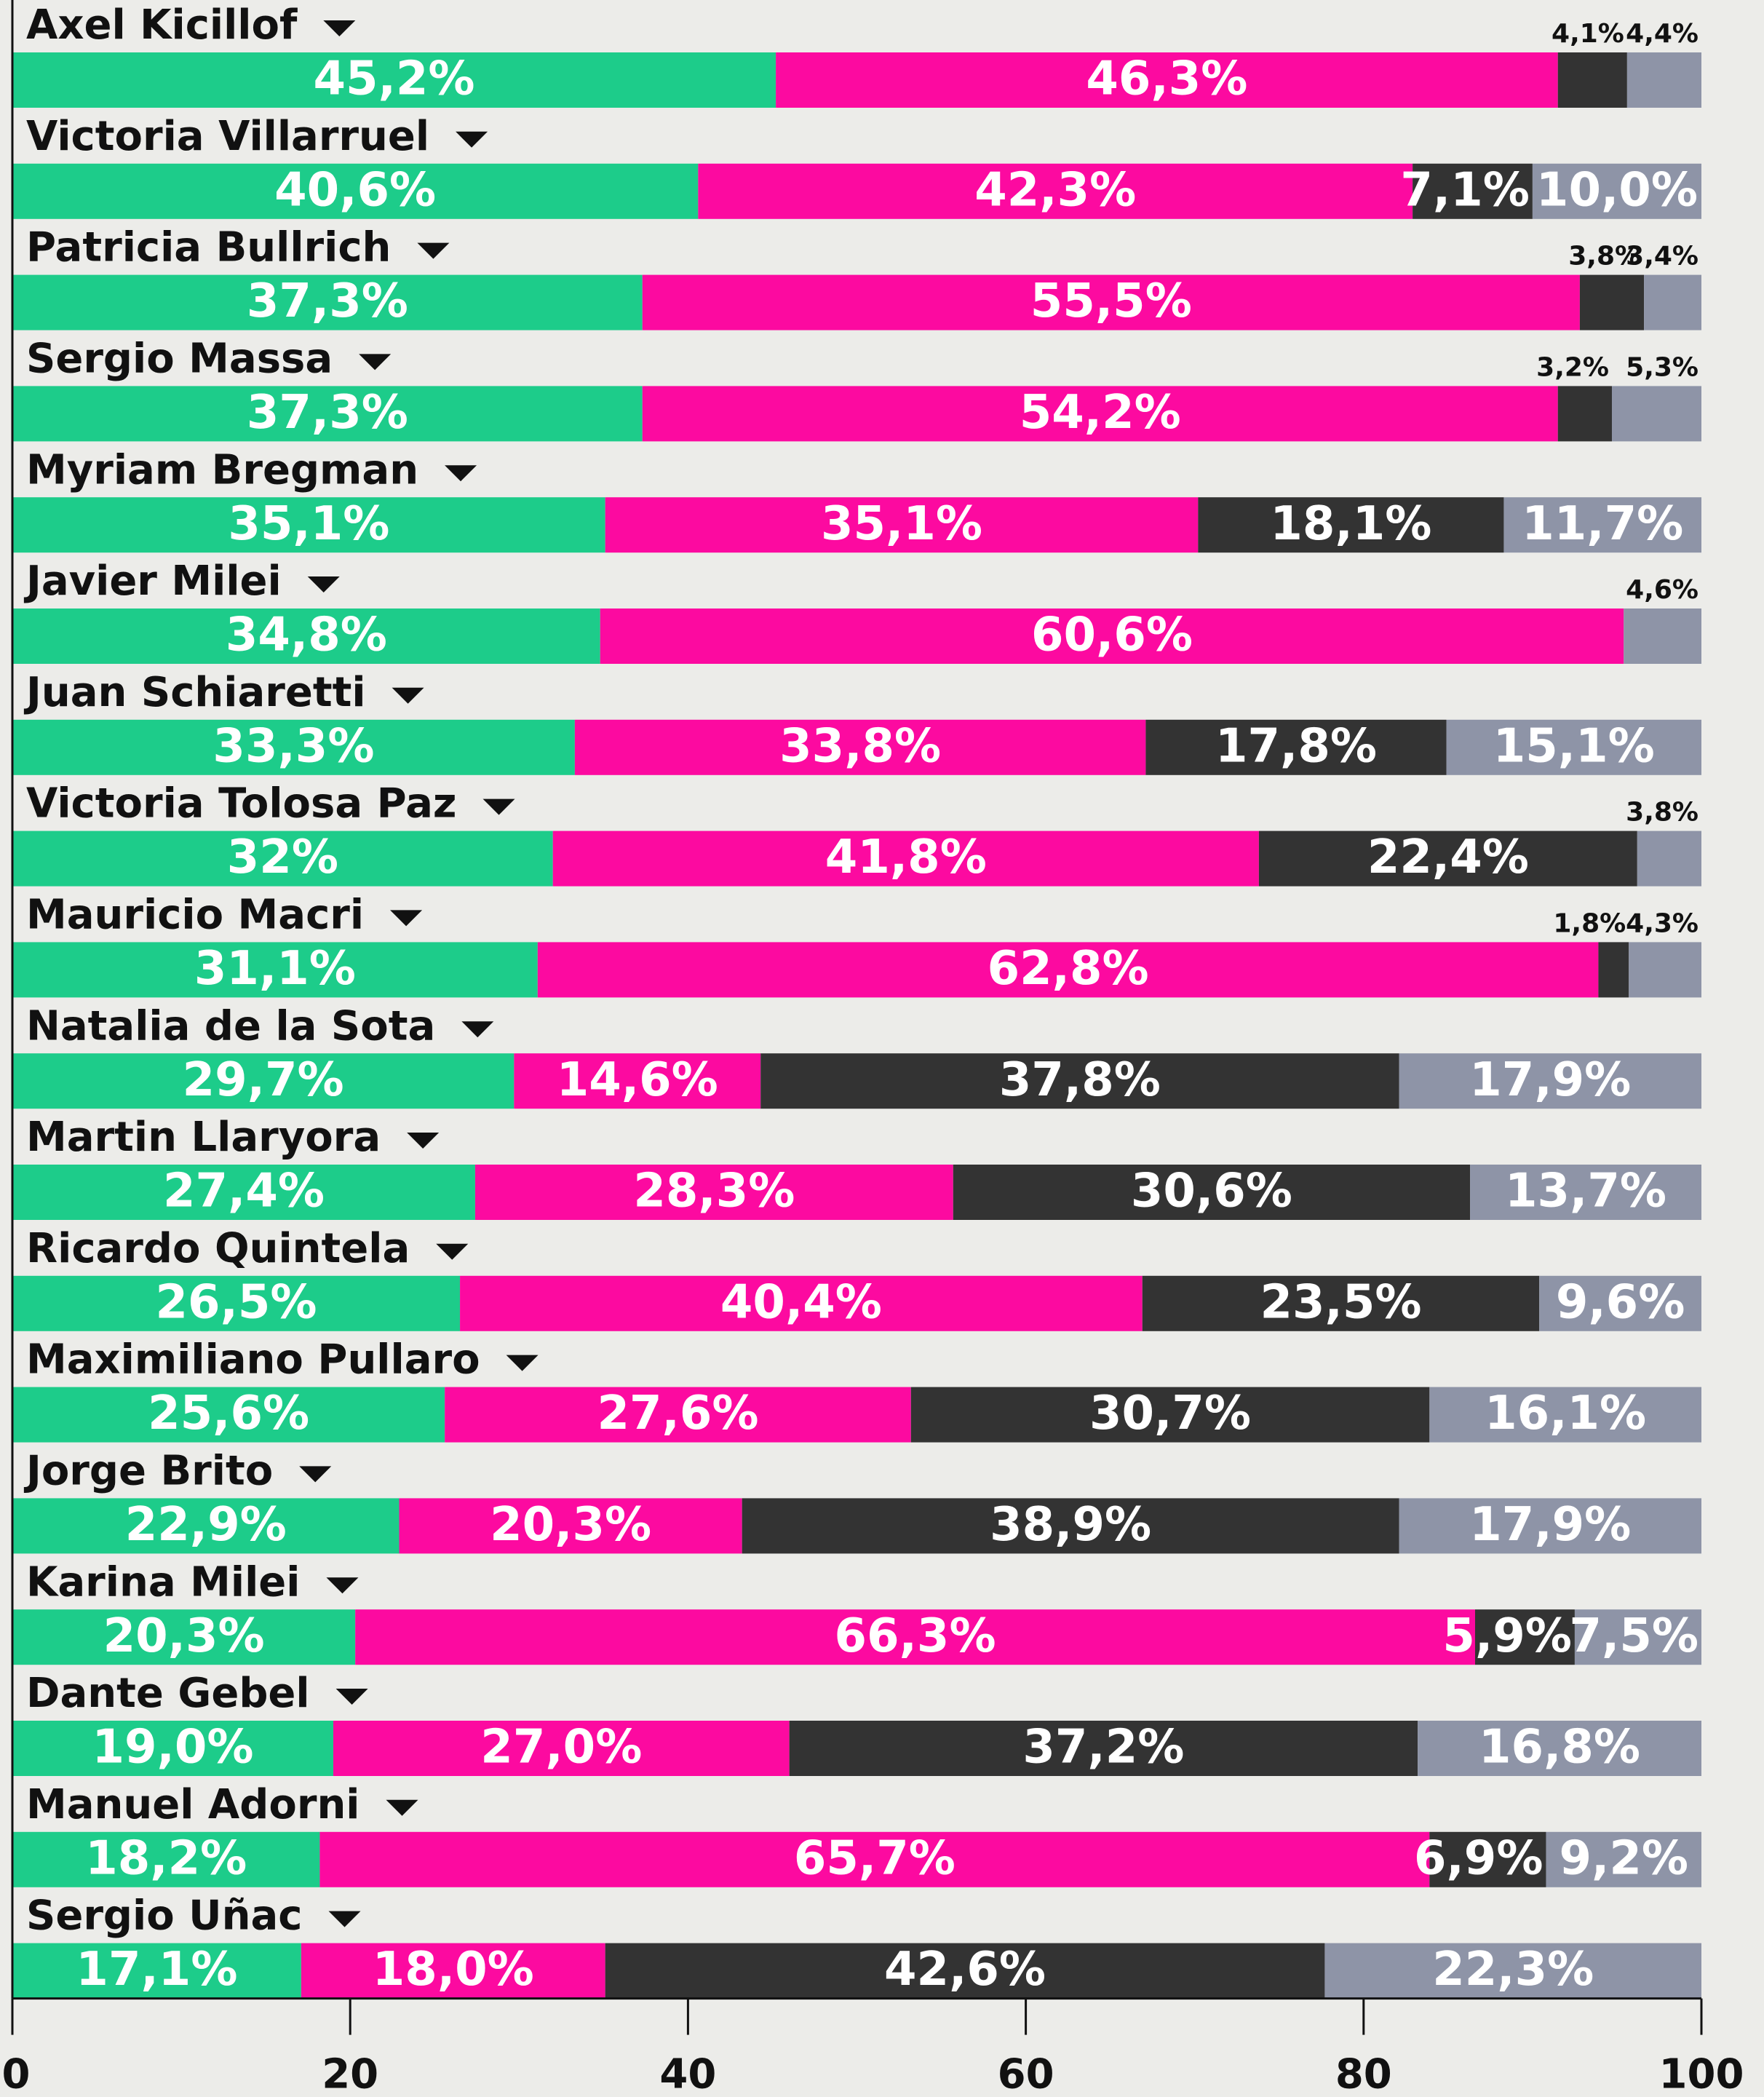  I want to click on value-label: 13,7%, so click(1585, 1191).